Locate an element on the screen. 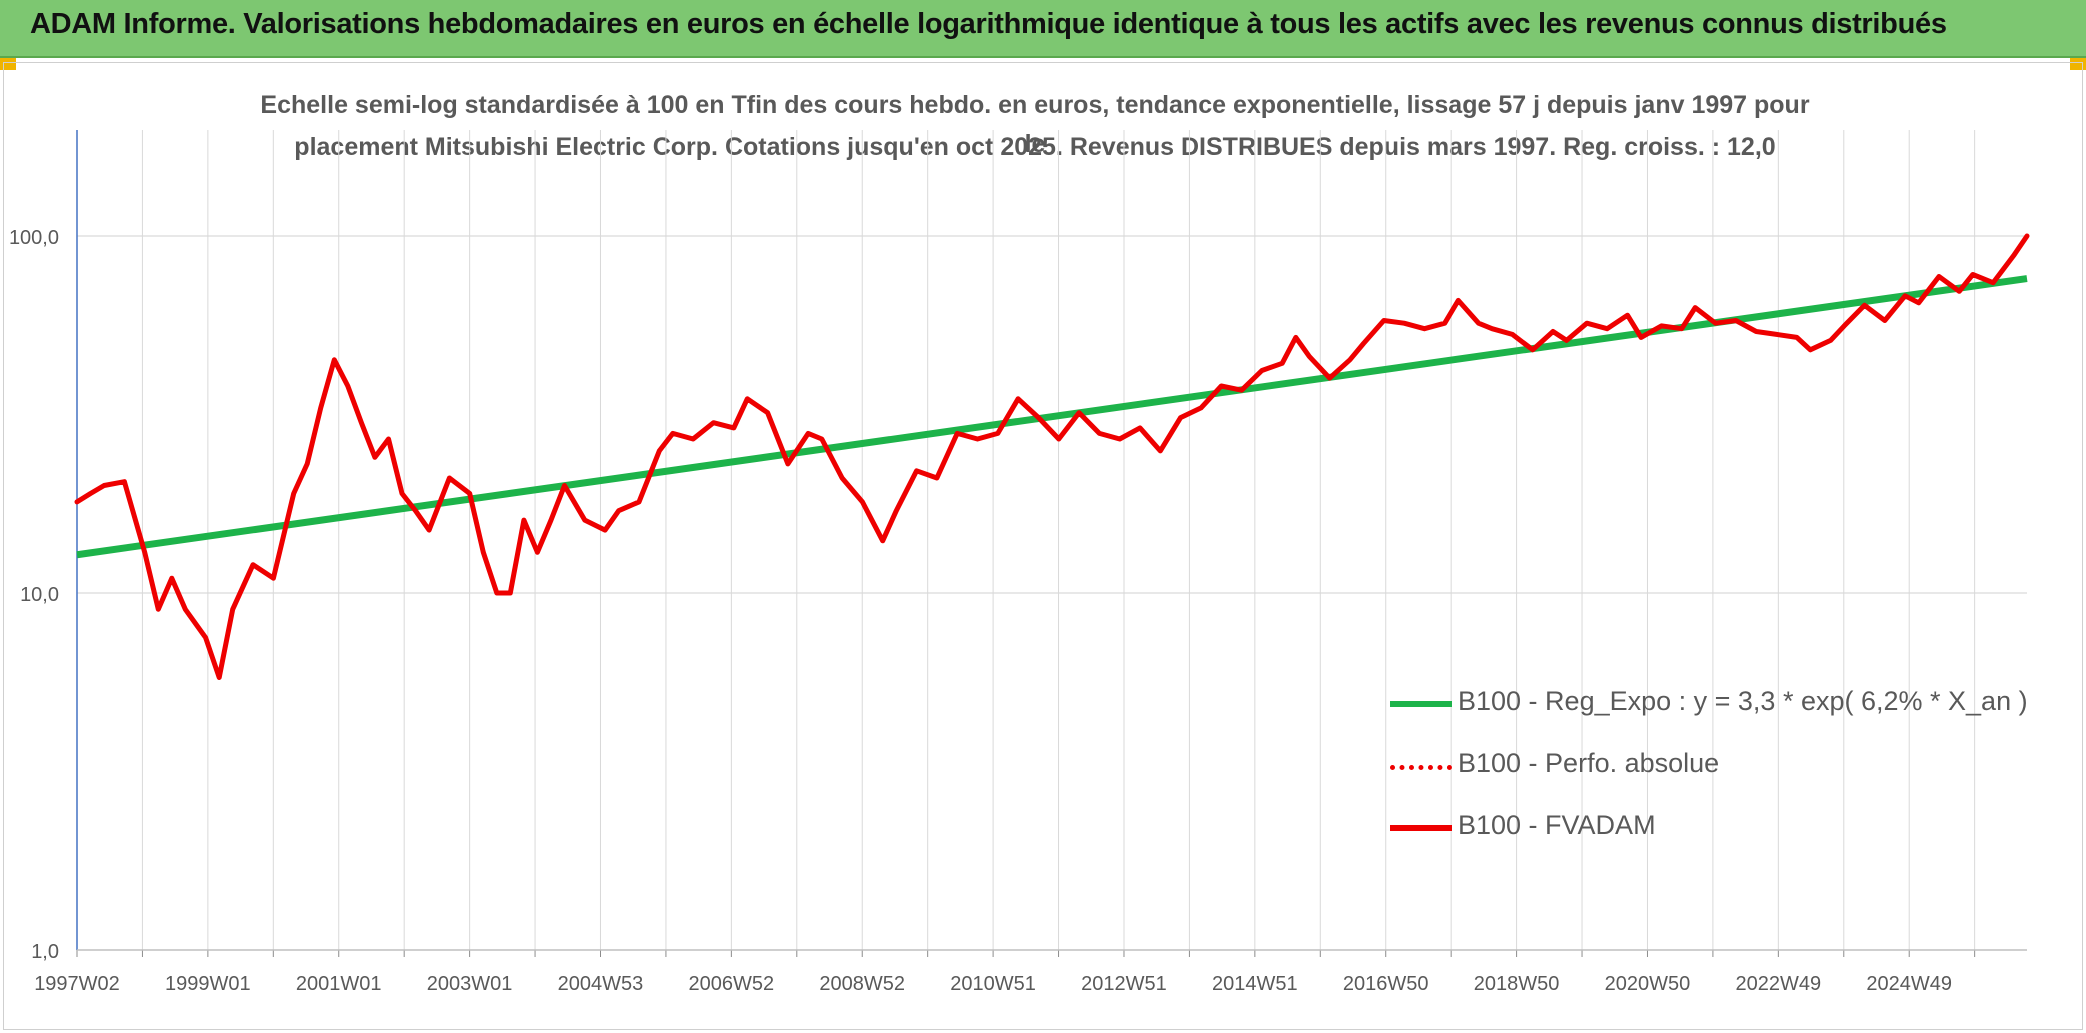 This screenshot has height=1033, width=2086. corner-marker-left is located at coordinates (8, 64).